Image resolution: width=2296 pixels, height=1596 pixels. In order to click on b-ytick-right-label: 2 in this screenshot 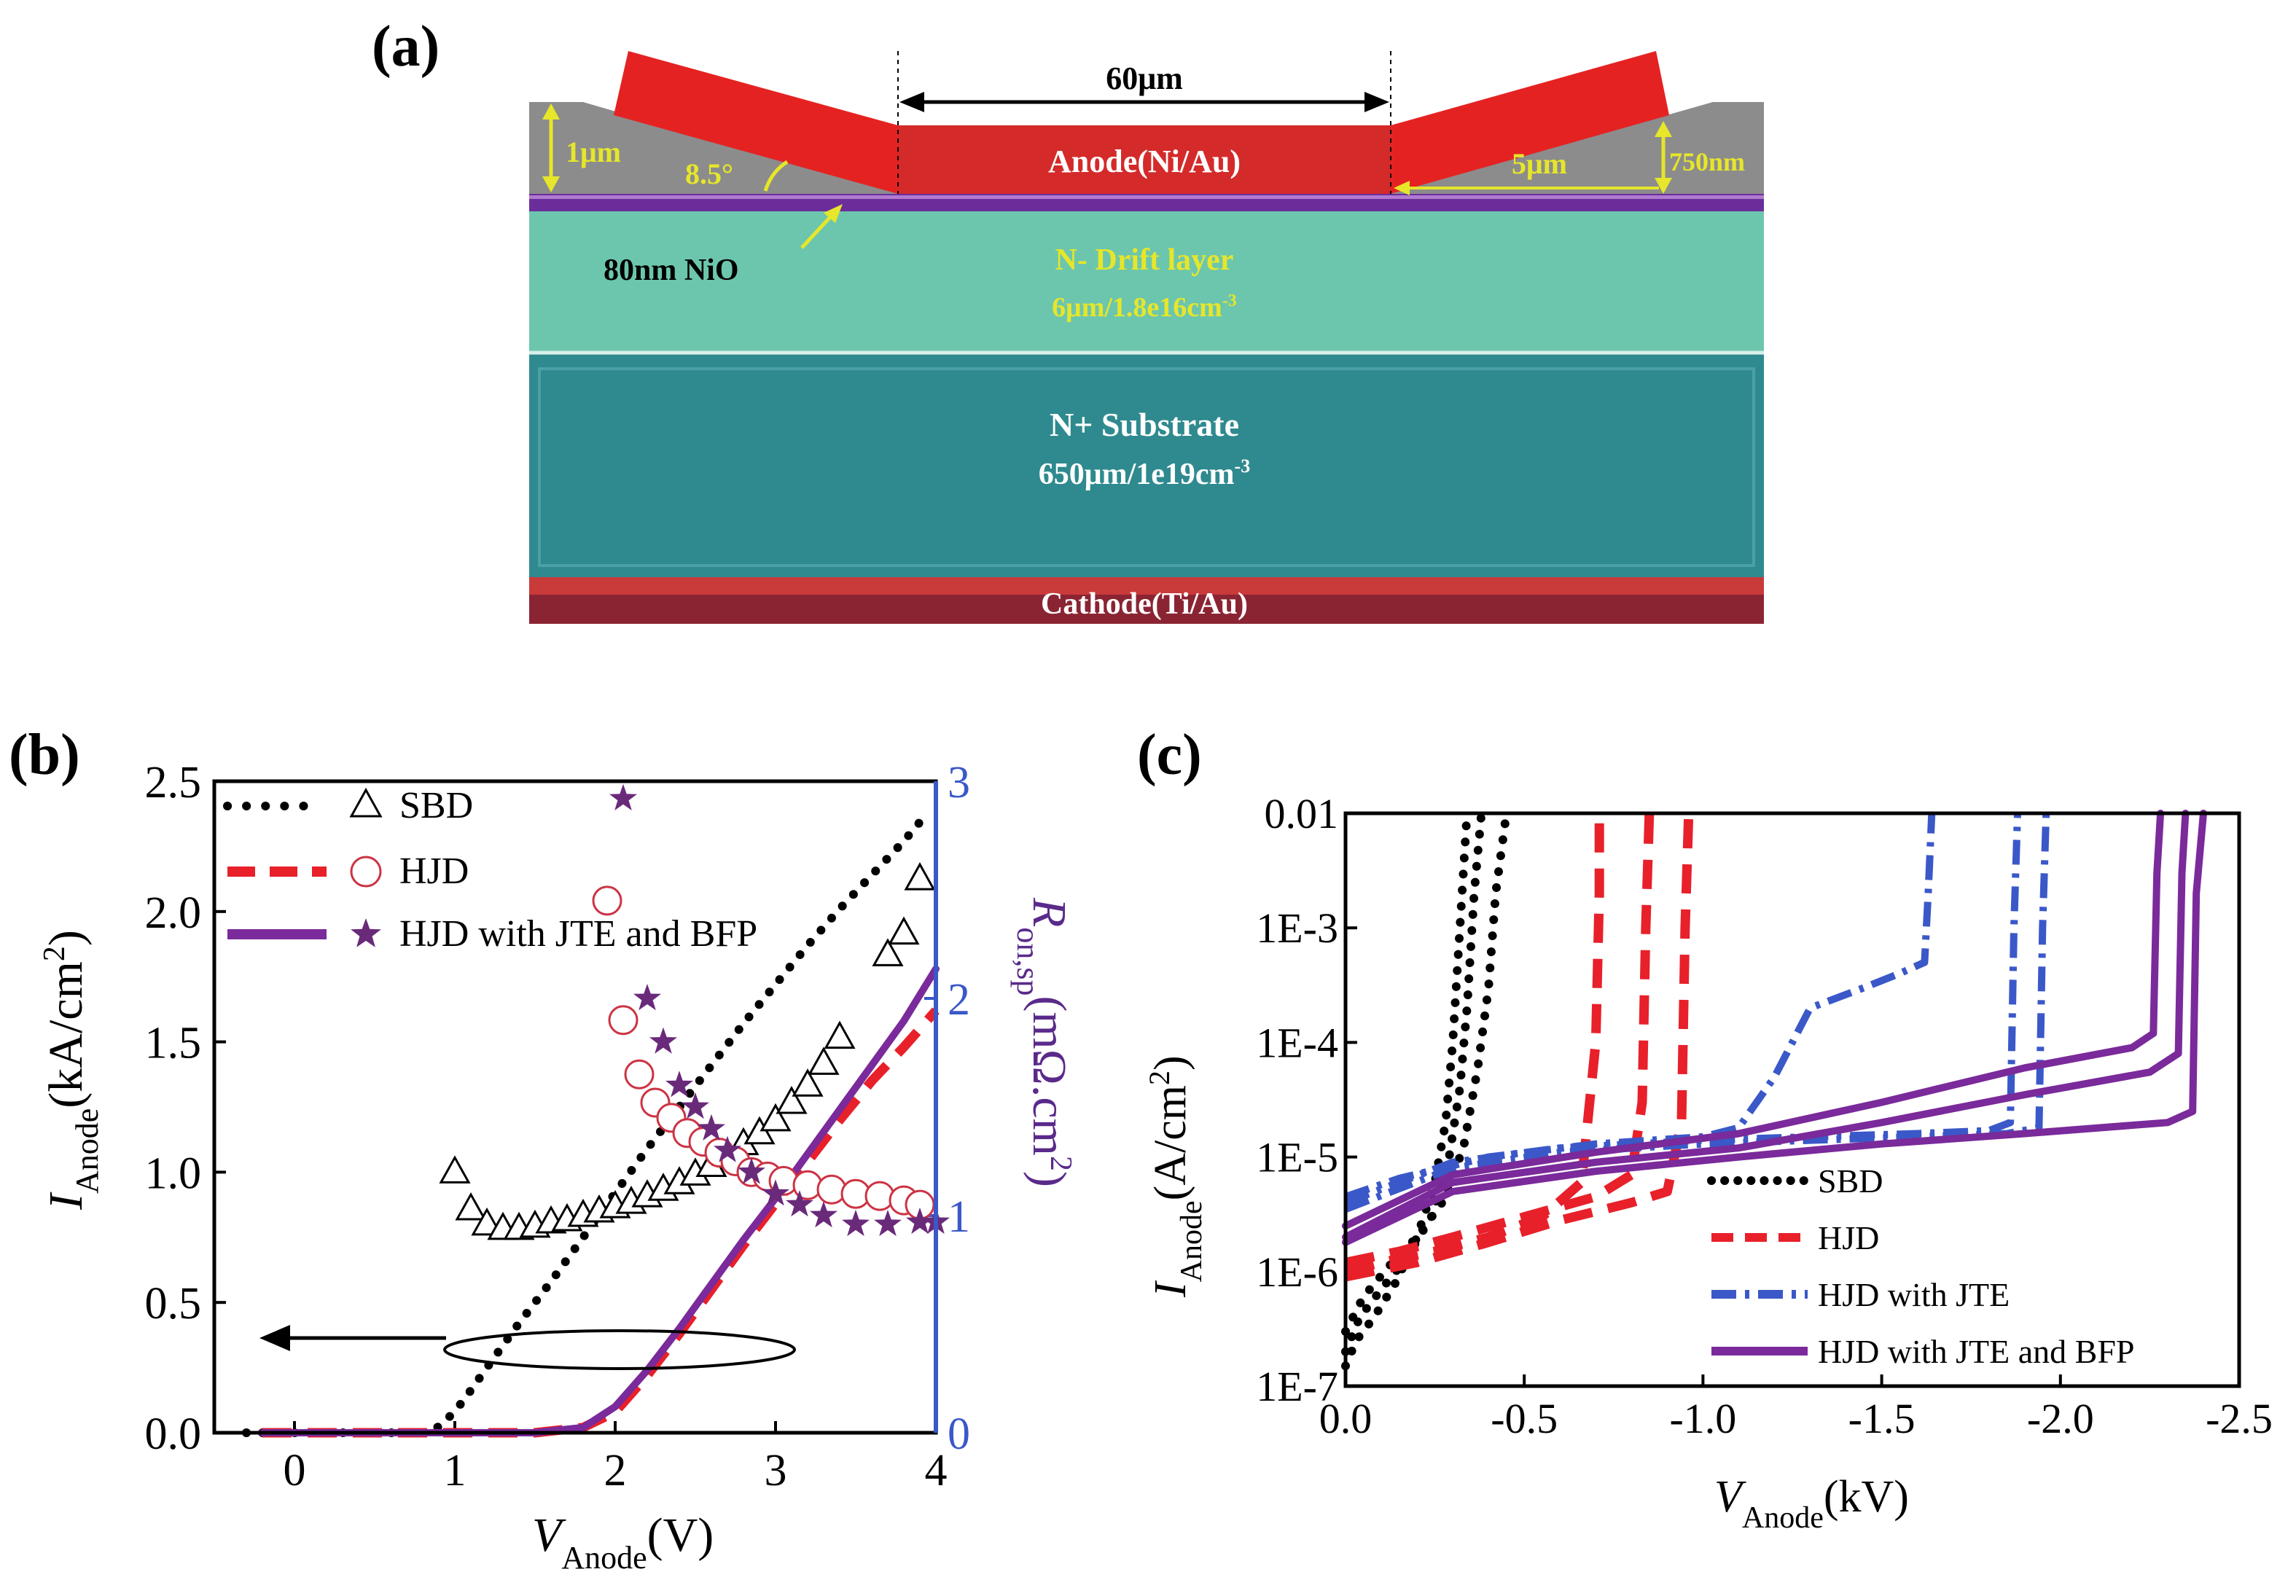, I will do `click(959, 1000)`.